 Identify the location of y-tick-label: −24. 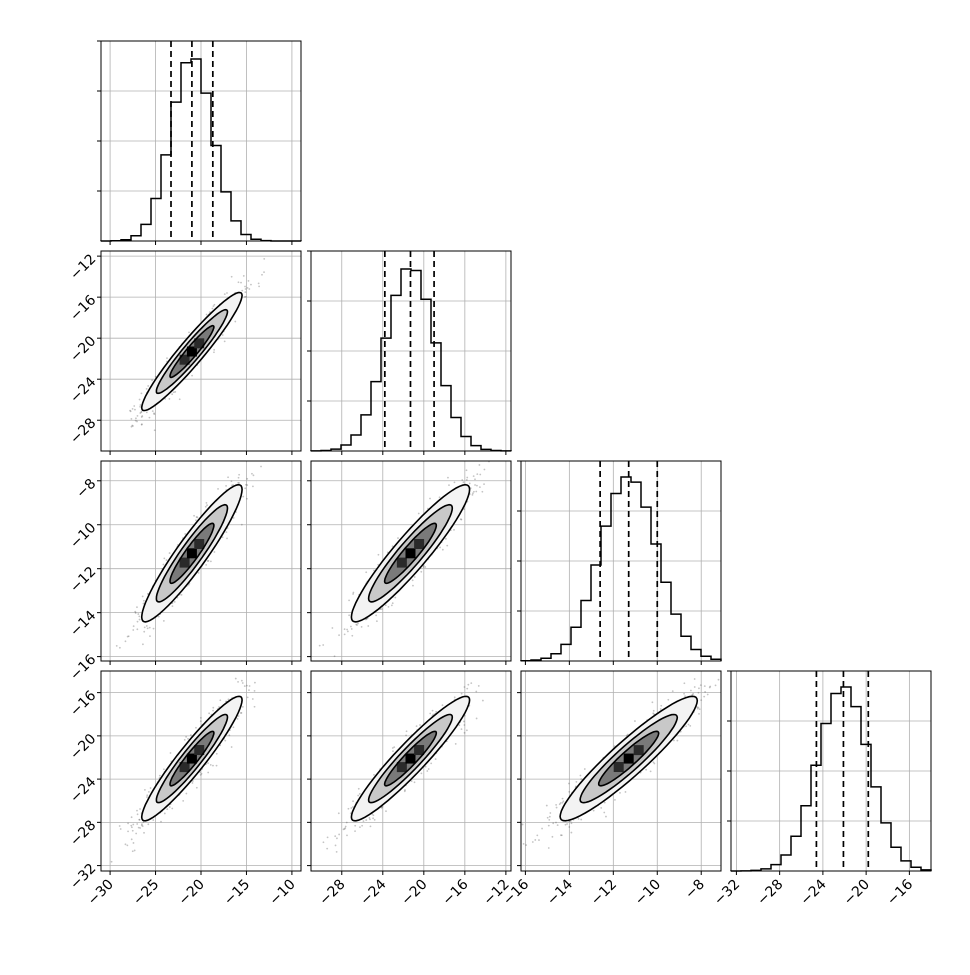
(83, 390).